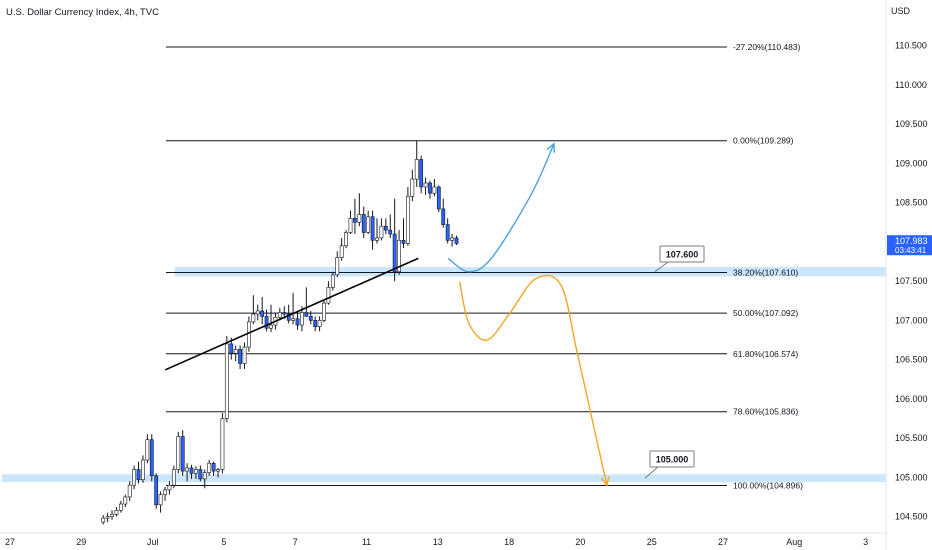  Describe the element at coordinates (911, 203) in the screenshot. I see `price-tick-label: 108.500` at that location.